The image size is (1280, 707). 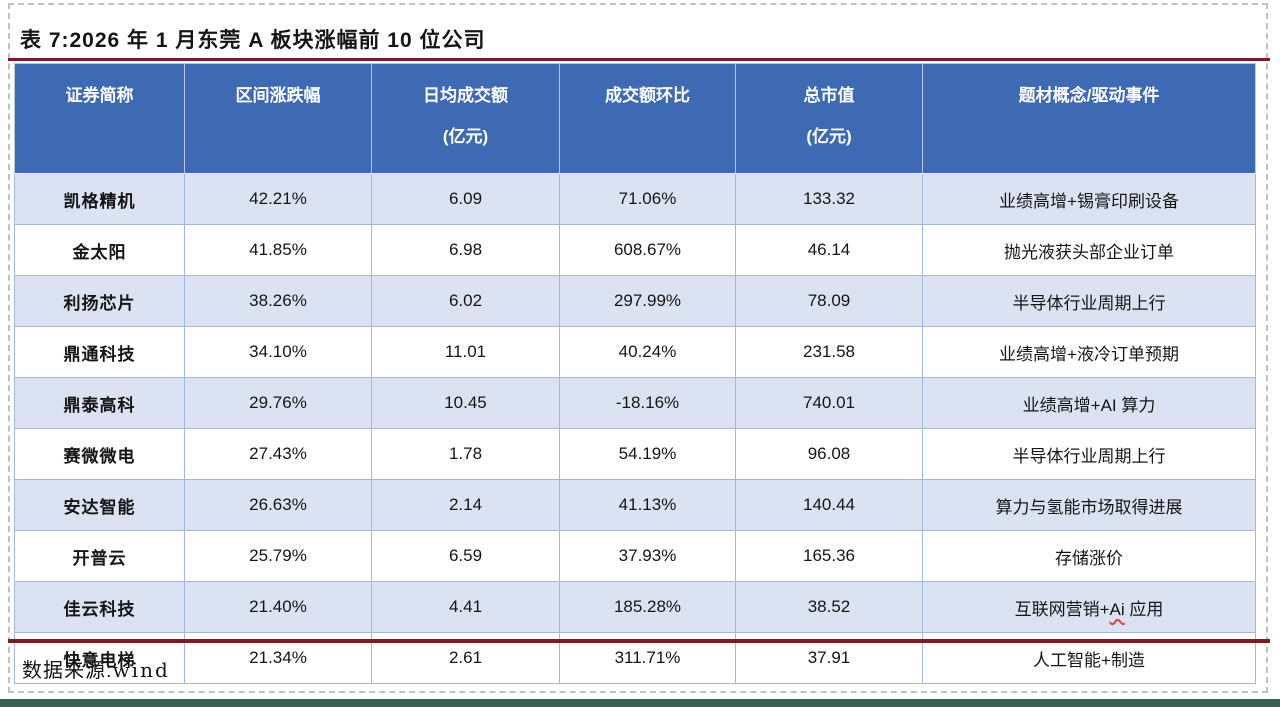 I want to click on stock-name-cell: 利扬芯片, so click(x=99, y=301).